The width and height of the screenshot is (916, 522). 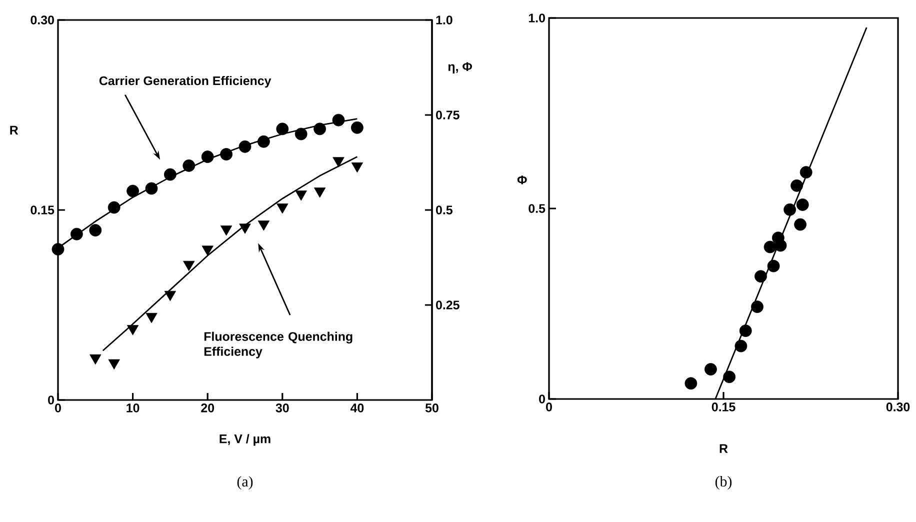 I want to click on y2-tick-label: 0.75, so click(x=448, y=115).